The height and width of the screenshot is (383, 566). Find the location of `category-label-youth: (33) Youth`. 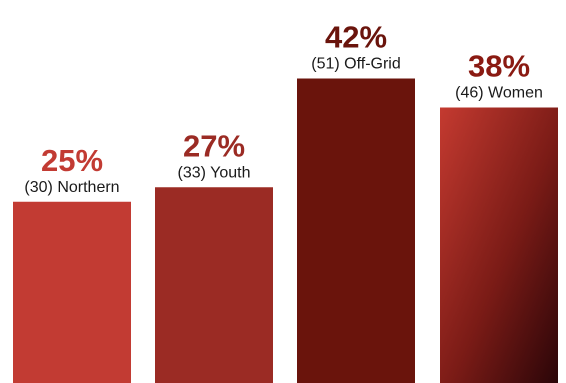

category-label-youth: (33) Youth is located at coordinates (214, 172).